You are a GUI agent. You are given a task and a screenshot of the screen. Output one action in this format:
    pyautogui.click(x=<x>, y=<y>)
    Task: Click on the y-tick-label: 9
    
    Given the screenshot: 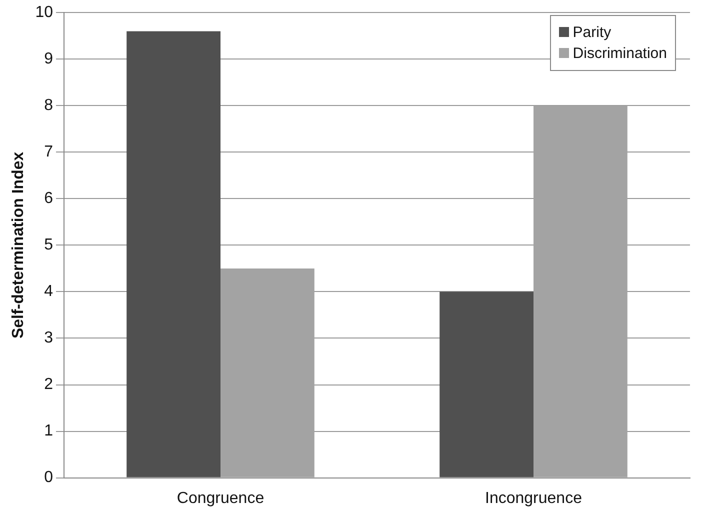 What is the action you would take?
    pyautogui.click(x=49, y=59)
    